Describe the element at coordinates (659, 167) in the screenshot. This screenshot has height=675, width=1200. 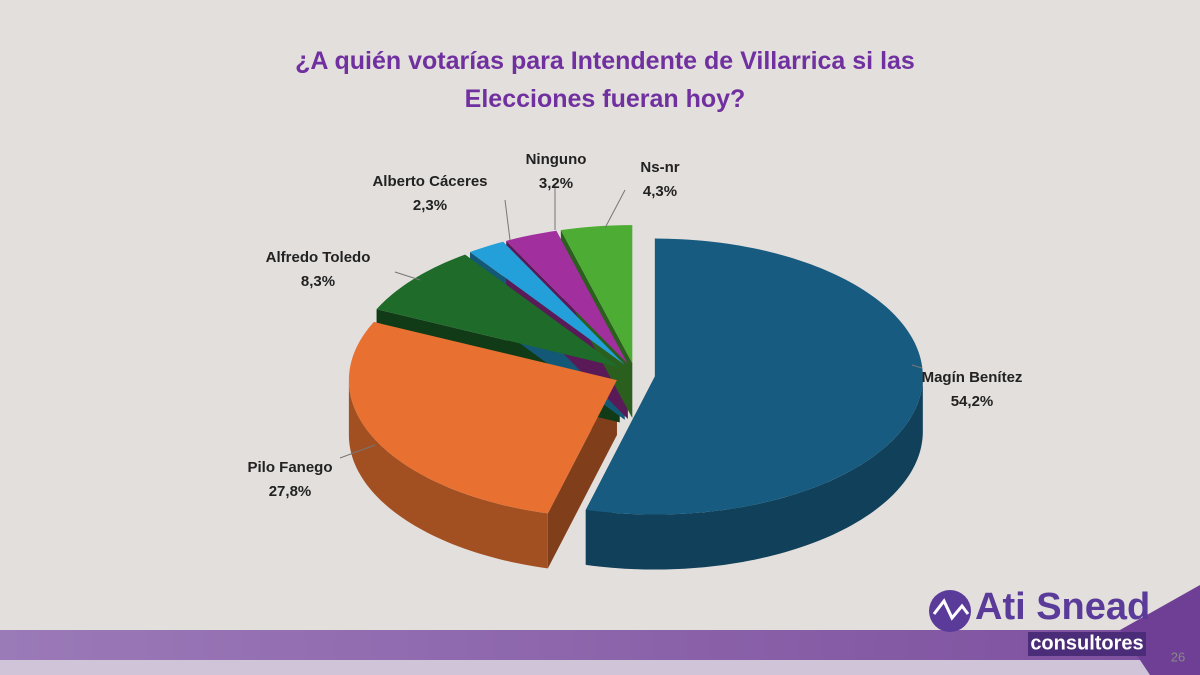
I see `slice-label: Ns-nr` at that location.